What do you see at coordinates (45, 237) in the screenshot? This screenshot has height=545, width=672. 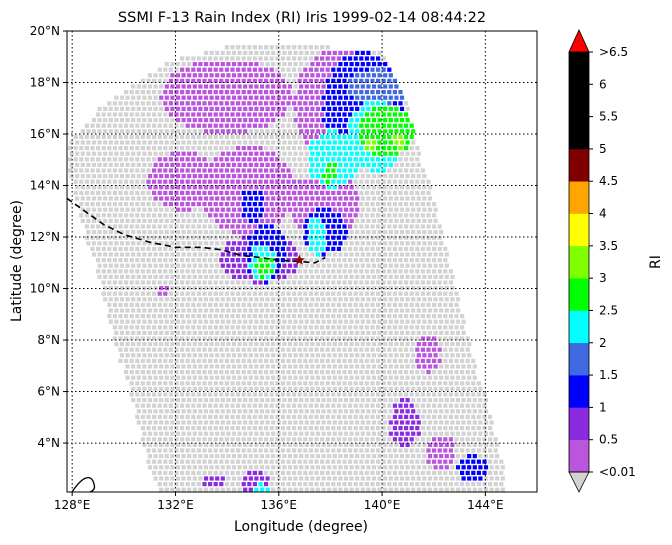 I see `y-tick-label: 12°N` at bounding box center [45, 237].